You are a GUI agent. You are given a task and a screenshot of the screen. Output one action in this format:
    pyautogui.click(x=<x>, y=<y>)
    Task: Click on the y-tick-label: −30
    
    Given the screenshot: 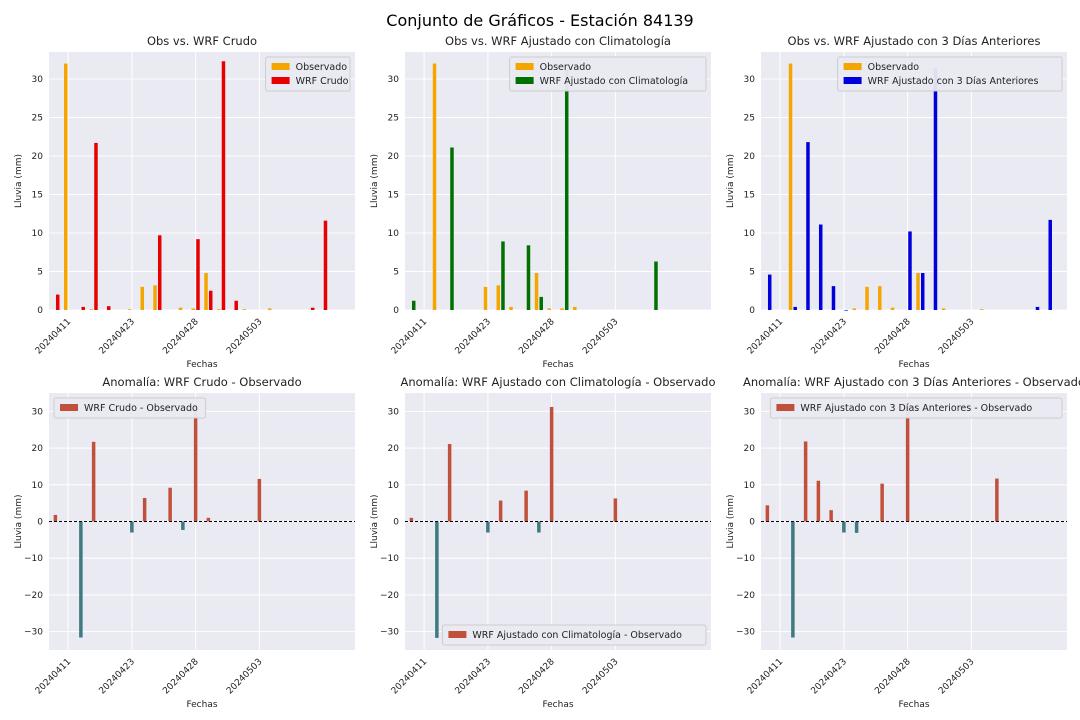 What is the action you would take?
    pyautogui.click(x=745, y=633)
    